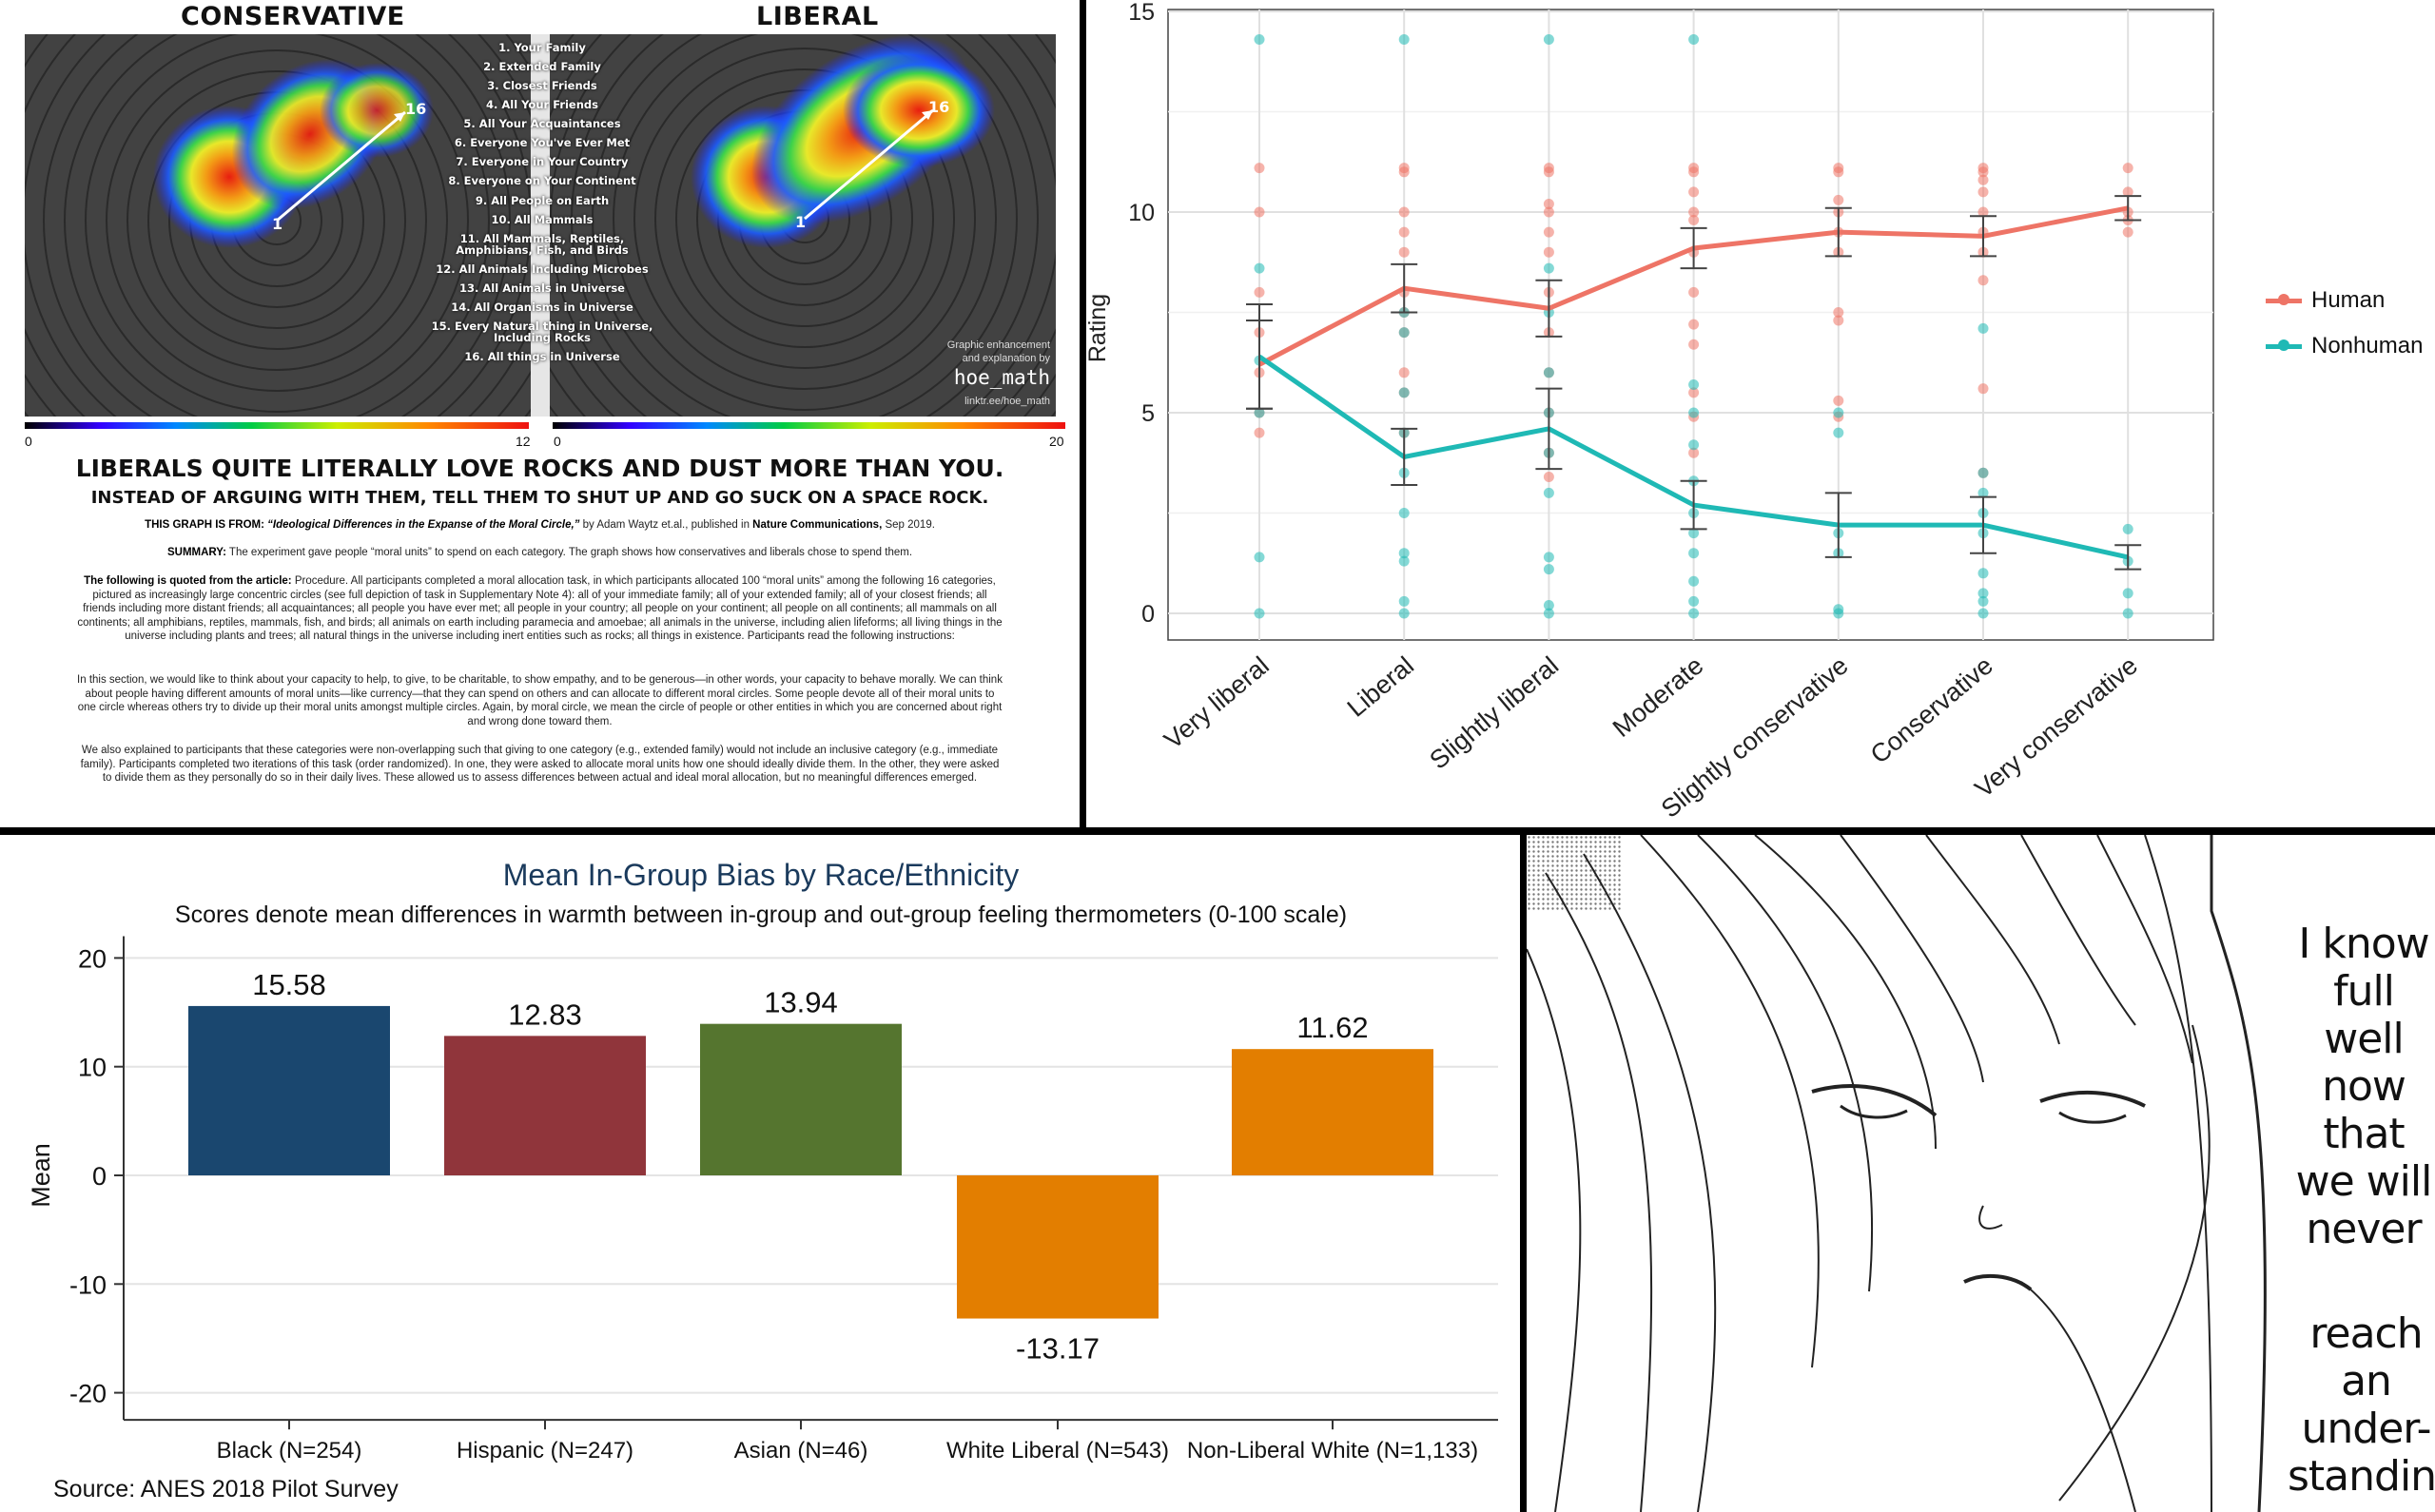 The image size is (2435, 1512). What do you see at coordinates (545, 1451) in the screenshot?
I see `x-tick-label: Hispanic (N=247)` at bounding box center [545, 1451].